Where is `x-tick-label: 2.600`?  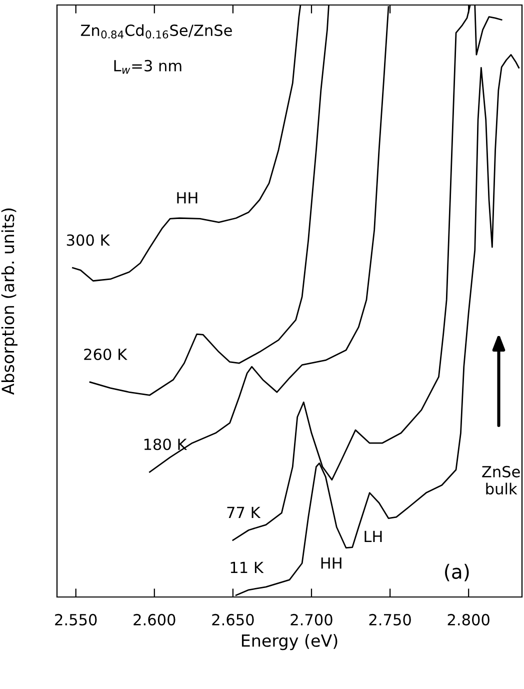 x-tick-label: 2.600 is located at coordinates (155, 620).